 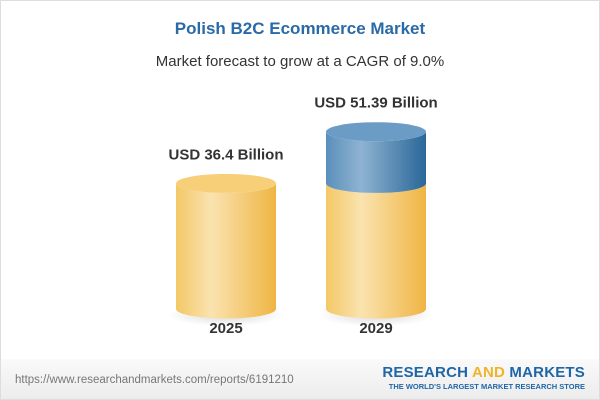 I want to click on logo-text: AND, so click(x=488, y=372).